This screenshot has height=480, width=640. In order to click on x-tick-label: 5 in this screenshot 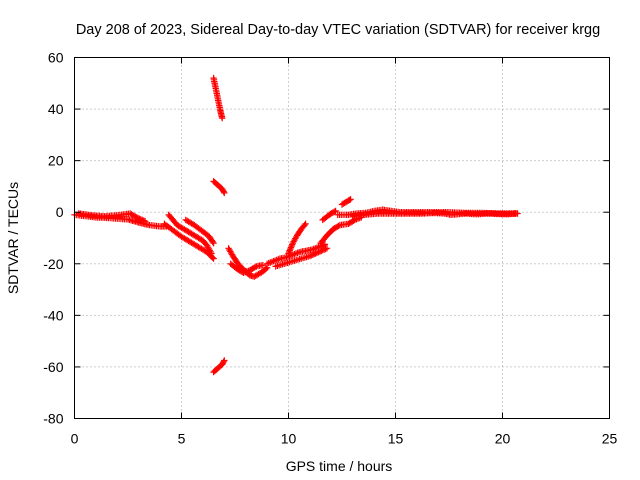, I will do `click(182, 439)`.